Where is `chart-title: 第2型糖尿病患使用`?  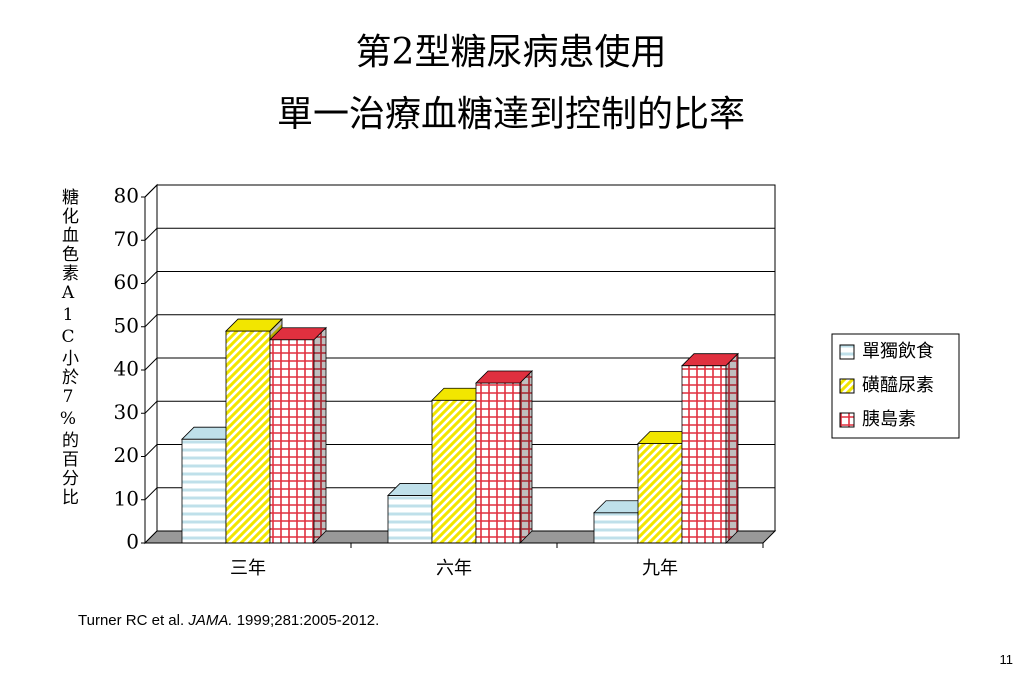
chart-title: 第2型糖尿病患使用 is located at coordinates (511, 52).